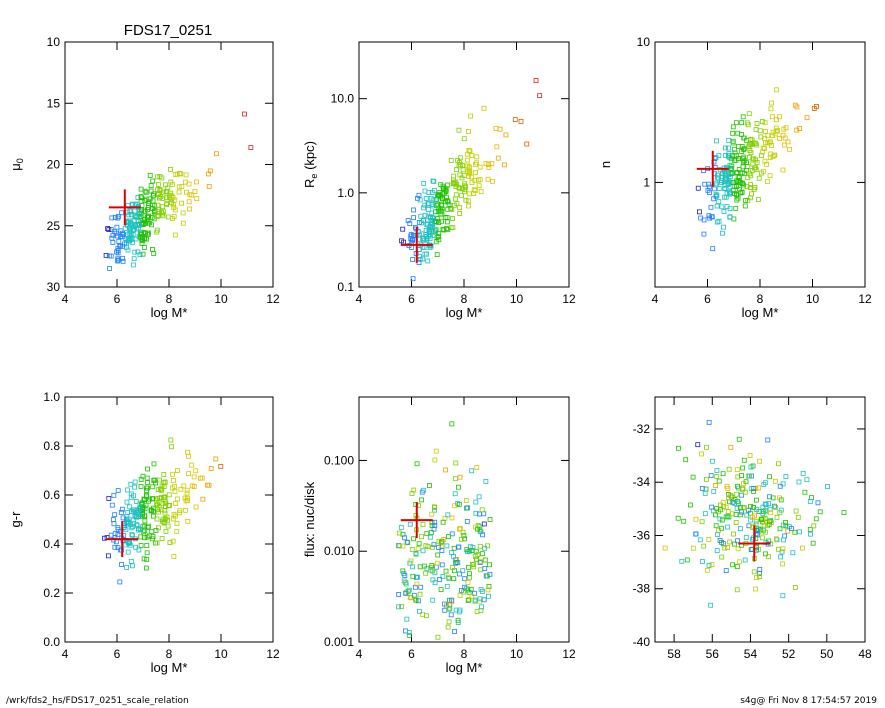 The width and height of the screenshot is (885, 708). Describe the element at coordinates (464, 654) in the screenshot. I see `x-tick-label: 8` at that location.